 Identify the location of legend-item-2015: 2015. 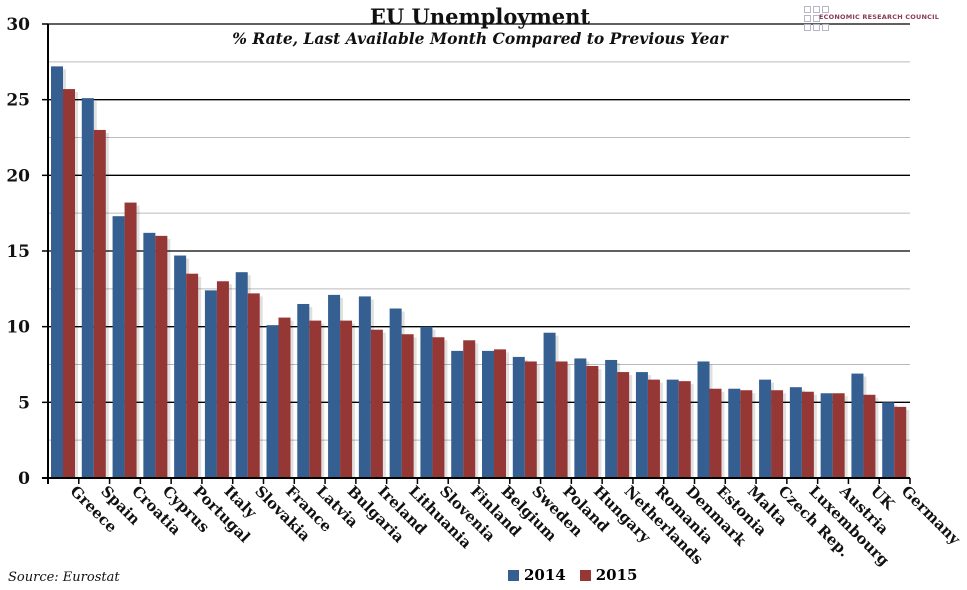
(608, 575).